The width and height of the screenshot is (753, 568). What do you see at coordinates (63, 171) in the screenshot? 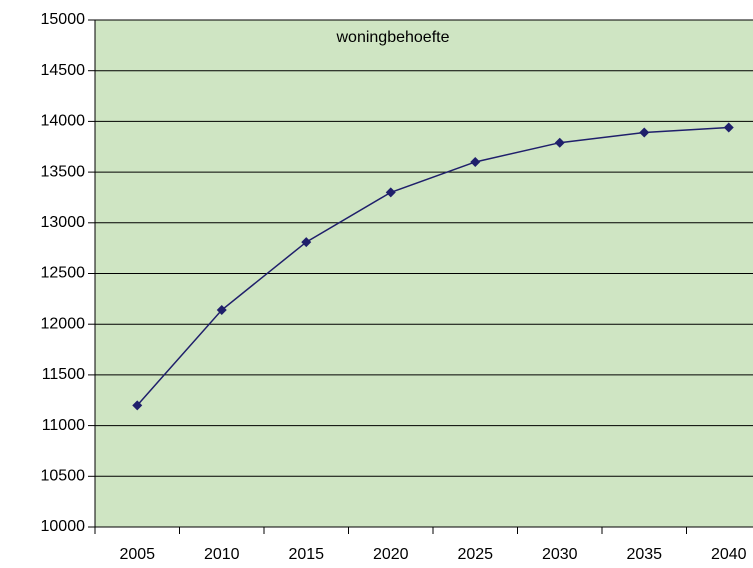
I see `y-tick-label: 13500` at bounding box center [63, 171].